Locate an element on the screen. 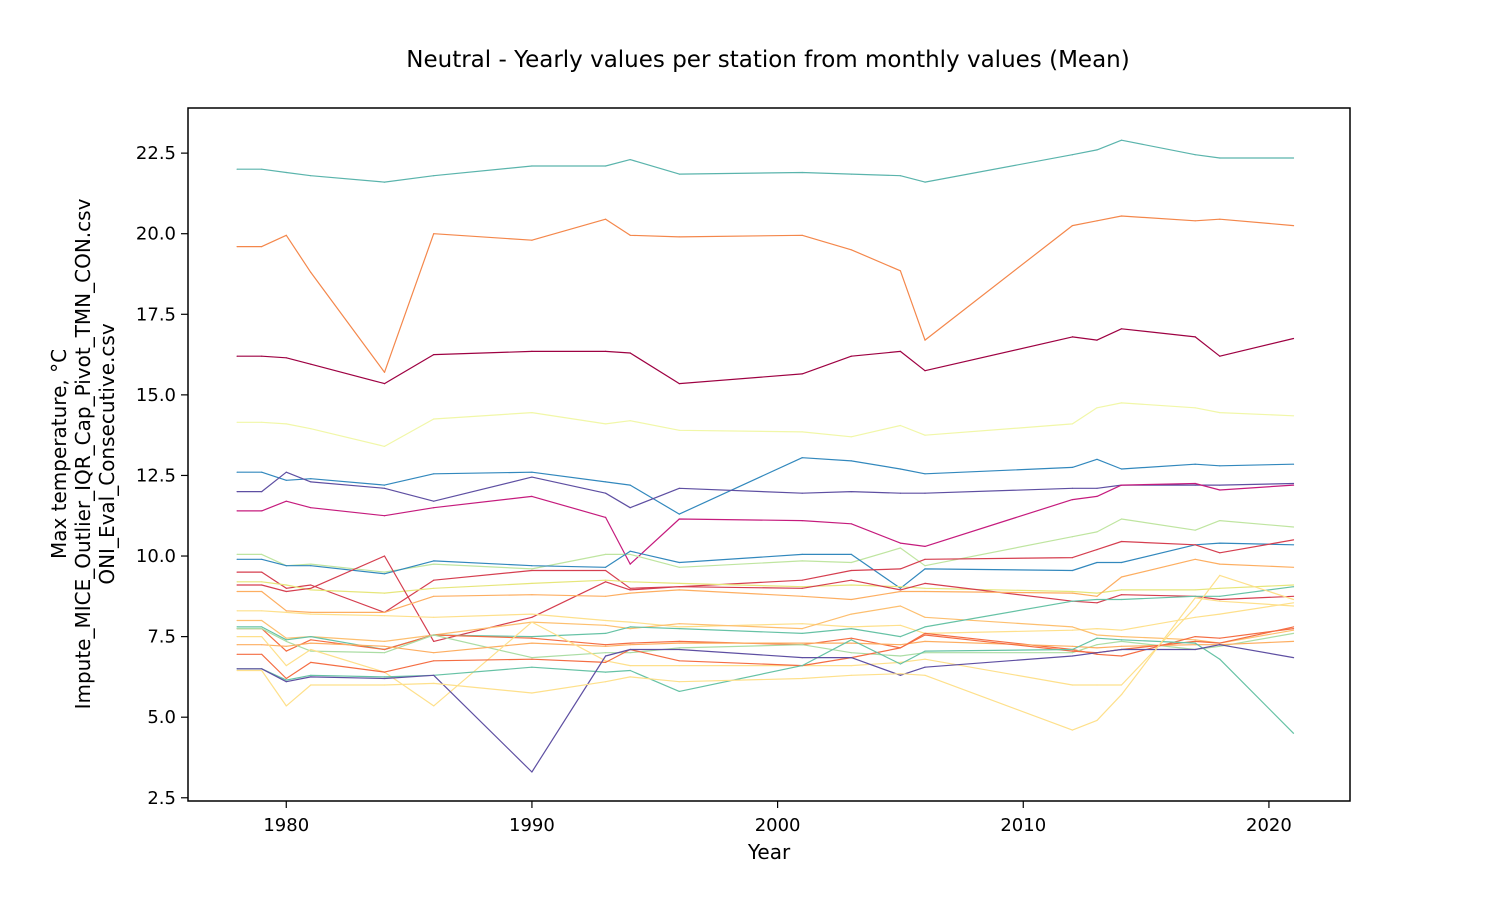  x-tick-label: 2000 is located at coordinates (778, 825).